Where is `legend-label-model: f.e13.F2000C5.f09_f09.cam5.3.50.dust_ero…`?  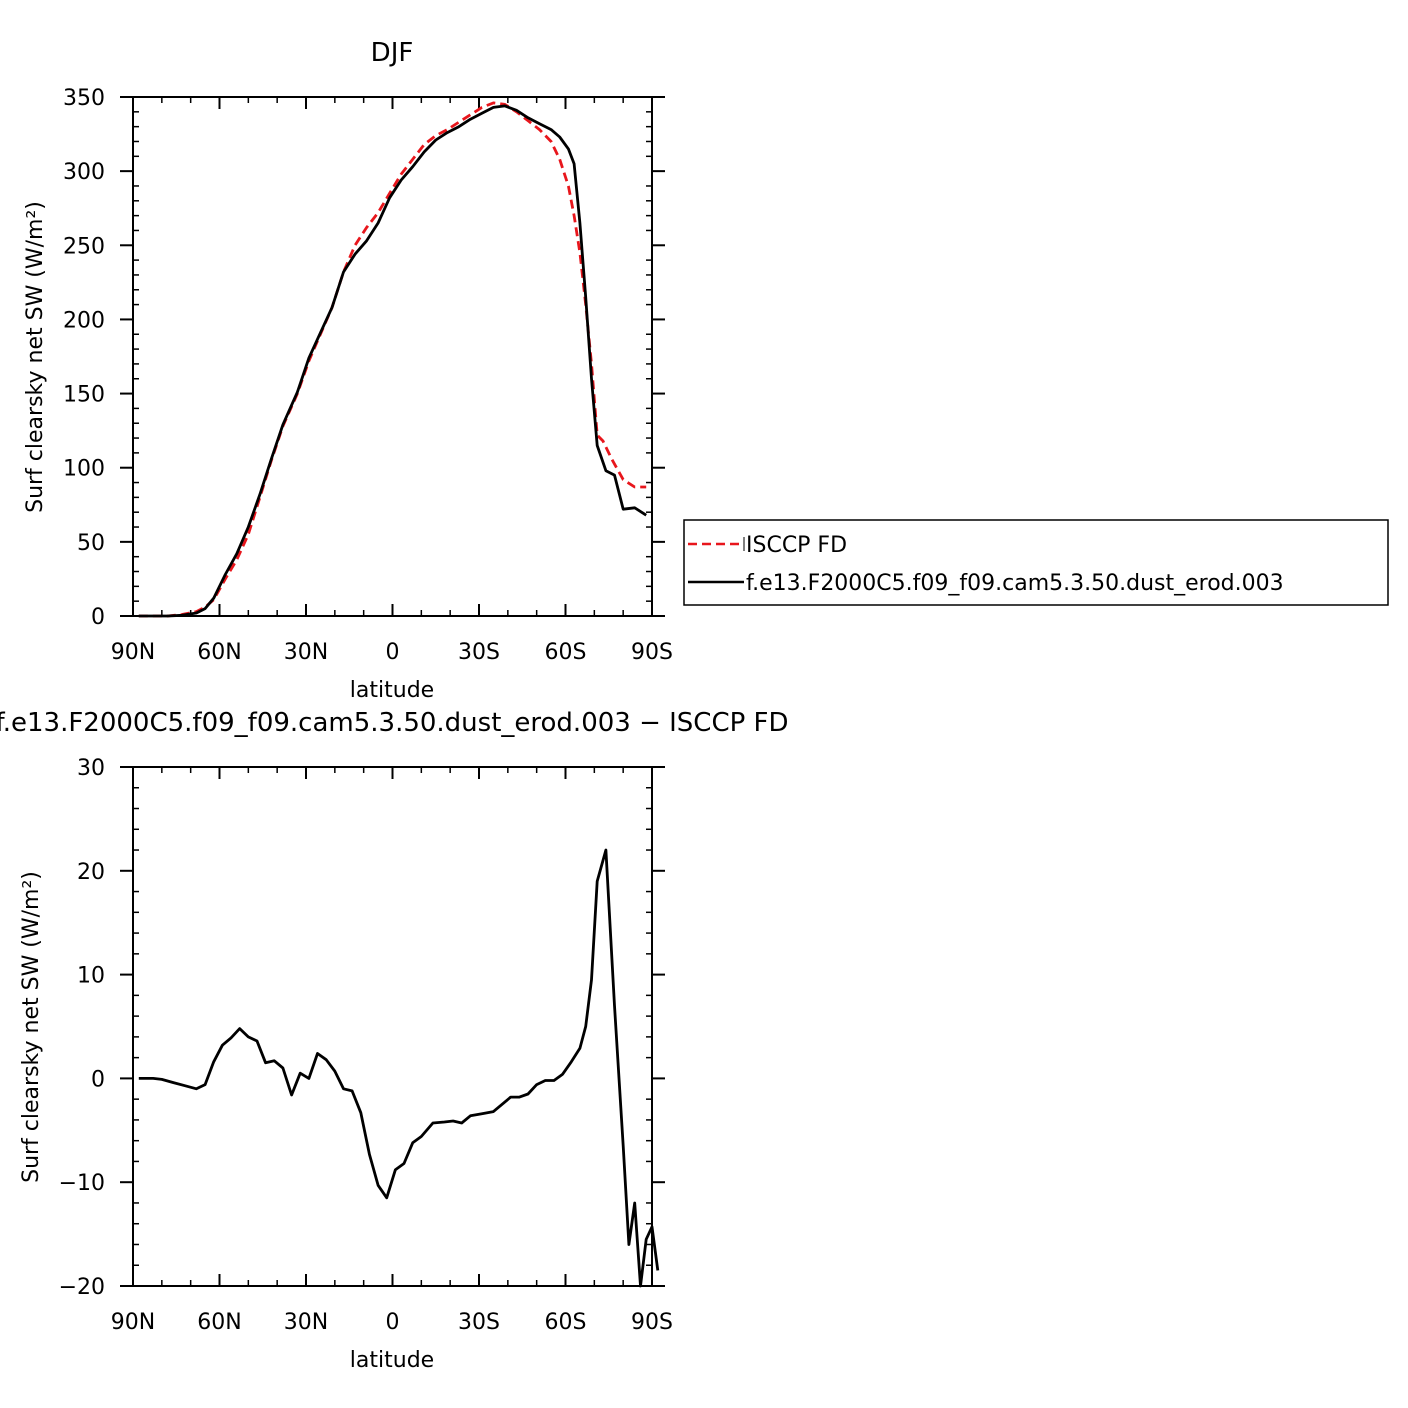
legend-label-model: f.e13.F2000C5.f09_f09.cam5.3.50.dust_ero… is located at coordinates (1015, 583).